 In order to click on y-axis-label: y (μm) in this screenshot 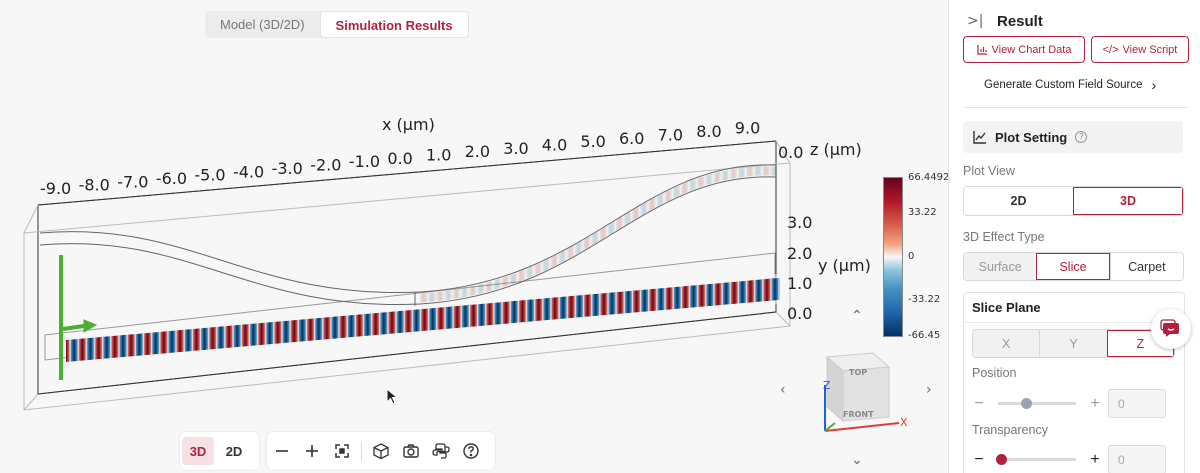, I will do `click(844, 265)`.